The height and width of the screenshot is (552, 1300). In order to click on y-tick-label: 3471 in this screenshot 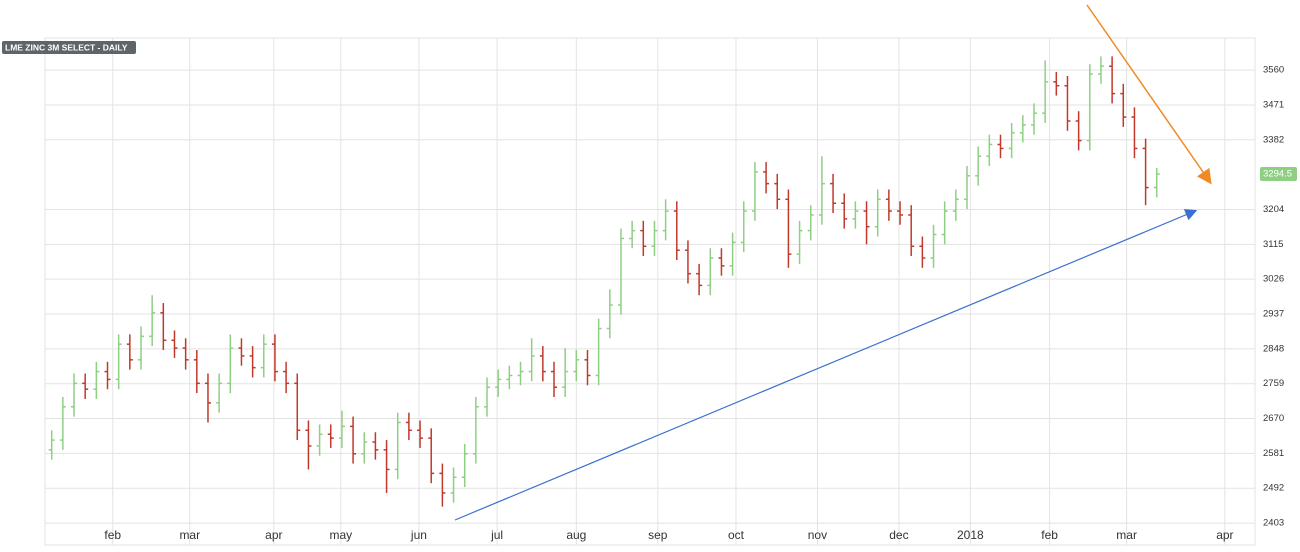, I will do `click(1273, 104)`.